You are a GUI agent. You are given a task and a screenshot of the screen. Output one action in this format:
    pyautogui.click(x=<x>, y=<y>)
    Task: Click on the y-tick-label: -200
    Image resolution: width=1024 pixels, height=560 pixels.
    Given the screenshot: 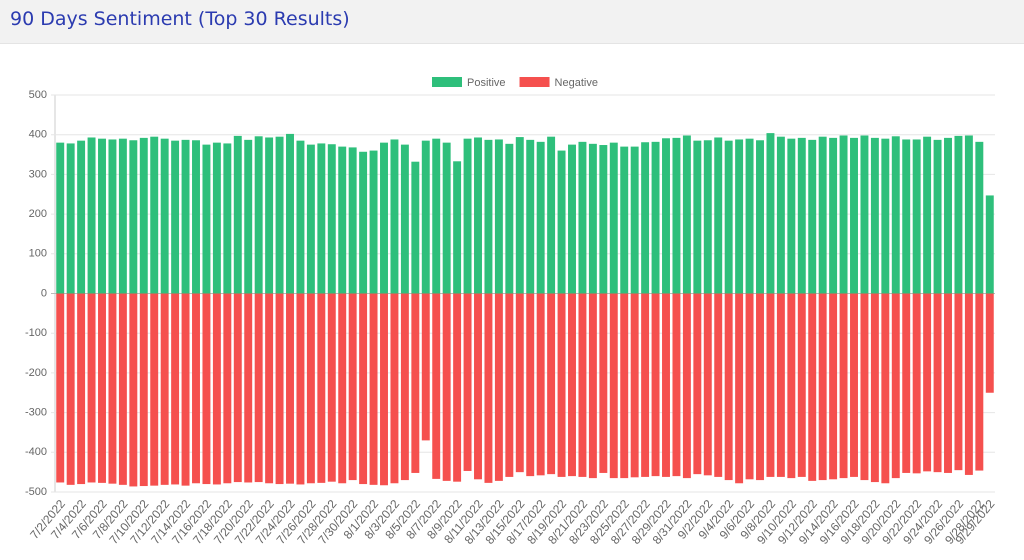 What is the action you would take?
    pyautogui.click(x=36, y=373)
    